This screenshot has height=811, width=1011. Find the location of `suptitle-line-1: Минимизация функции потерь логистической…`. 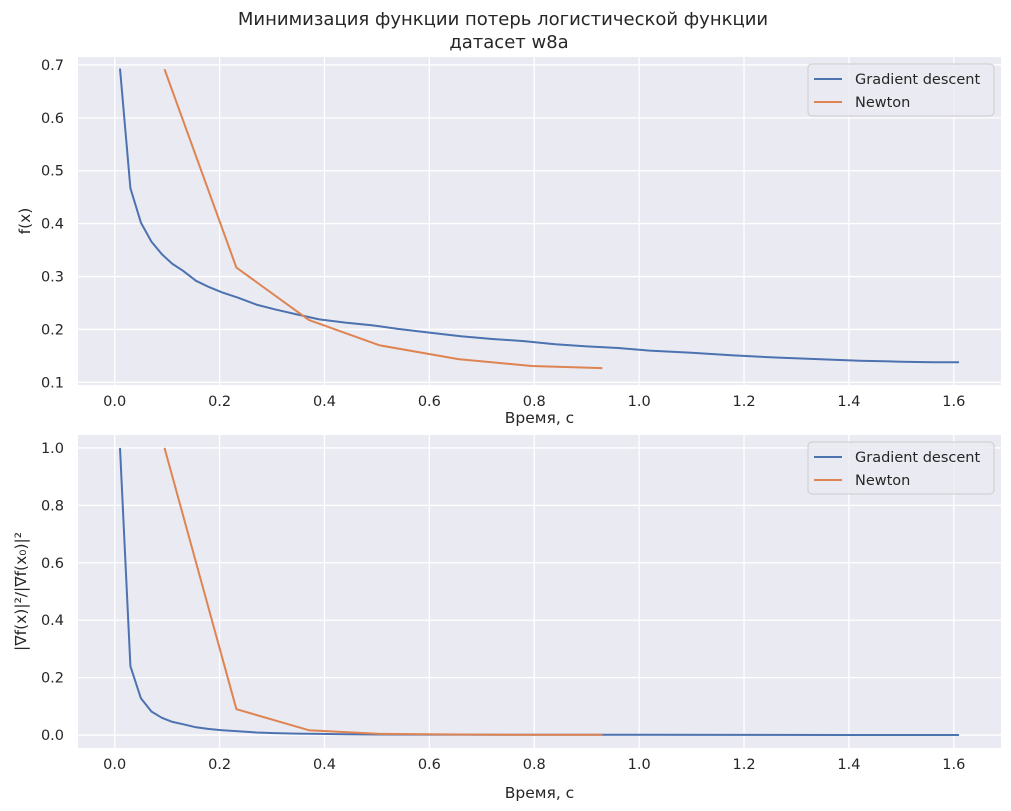

suptitle-line-1: Минимизация функции потерь логистической… is located at coordinates (503, 19).